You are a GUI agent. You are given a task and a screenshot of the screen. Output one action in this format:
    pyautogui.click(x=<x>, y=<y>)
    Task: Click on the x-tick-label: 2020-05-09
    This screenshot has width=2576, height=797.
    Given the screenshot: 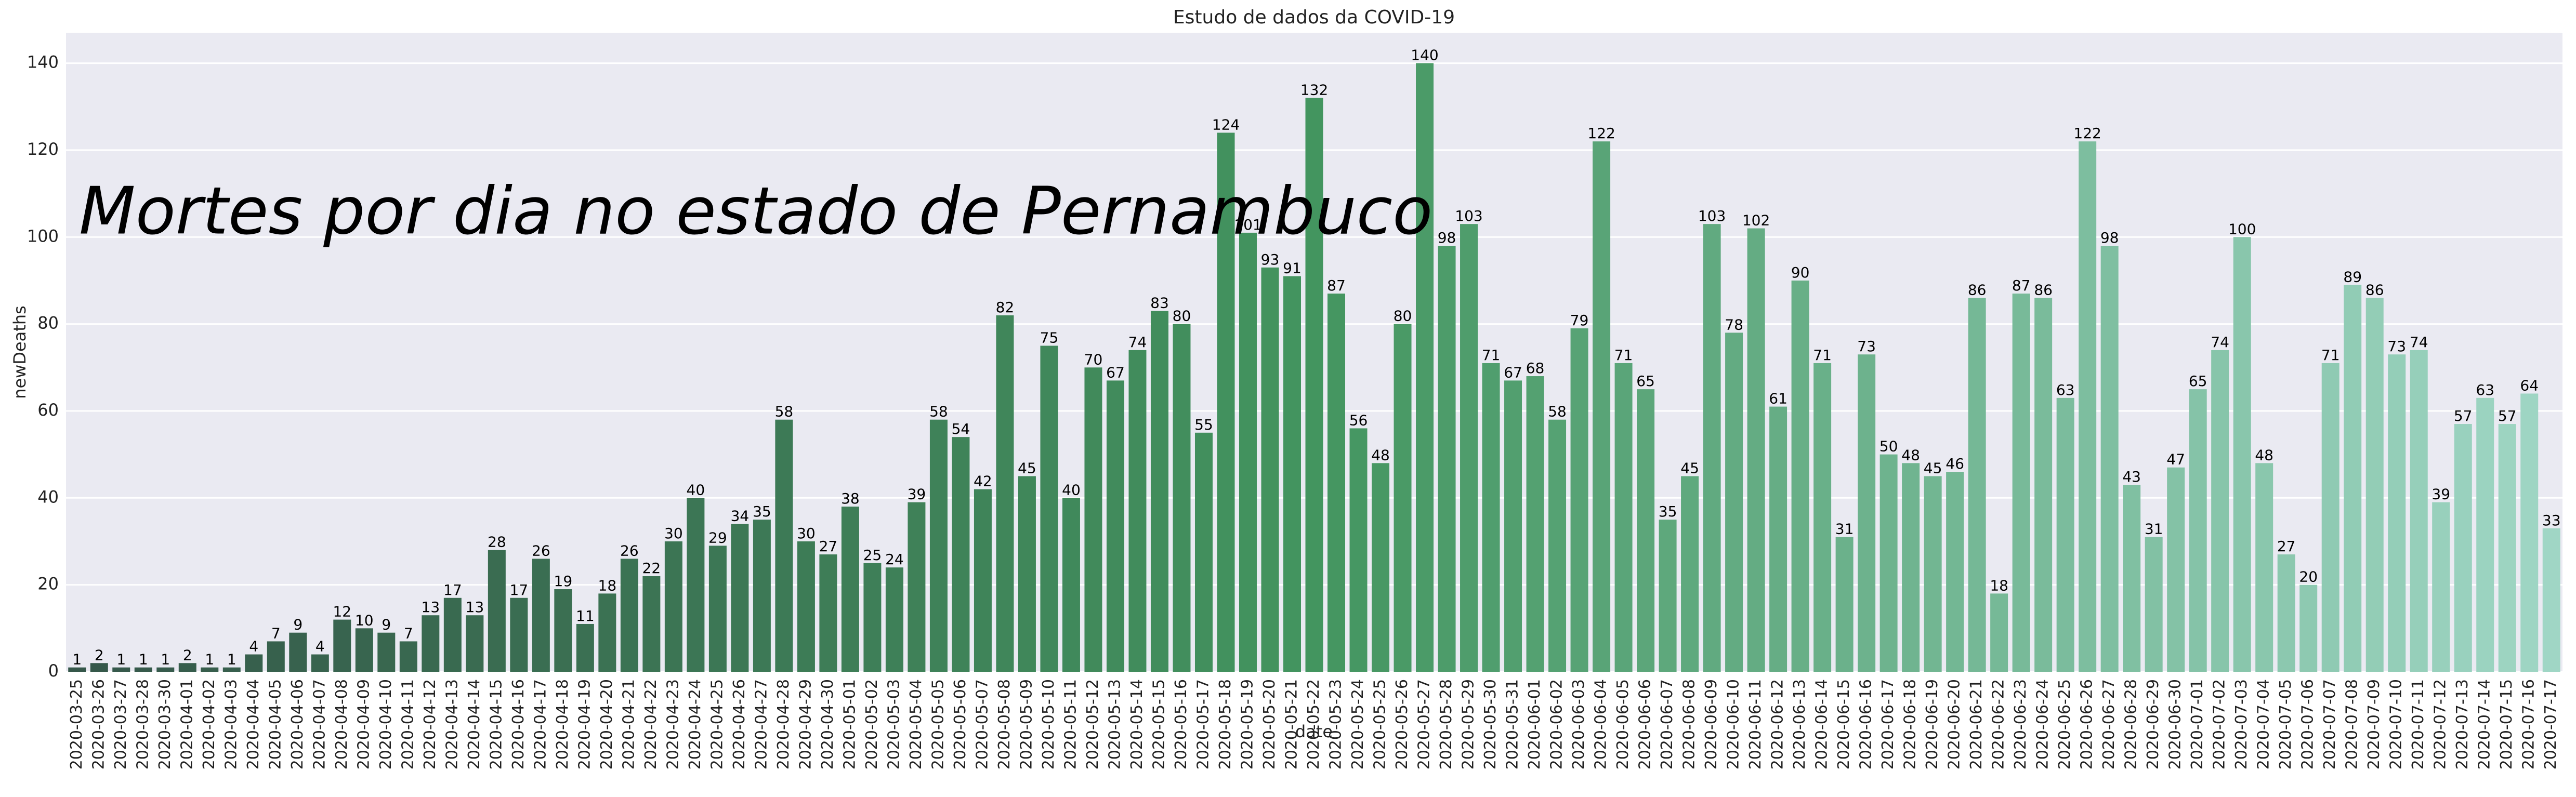 What is the action you would take?
    pyautogui.click(x=1026, y=724)
    